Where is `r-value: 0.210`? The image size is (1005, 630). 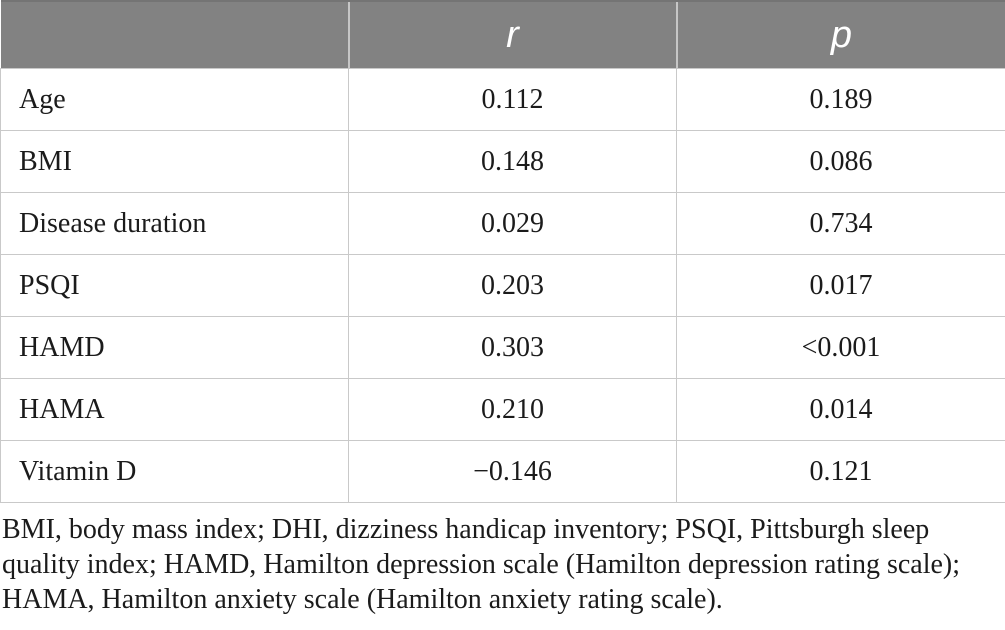 r-value: 0.210 is located at coordinates (512, 409).